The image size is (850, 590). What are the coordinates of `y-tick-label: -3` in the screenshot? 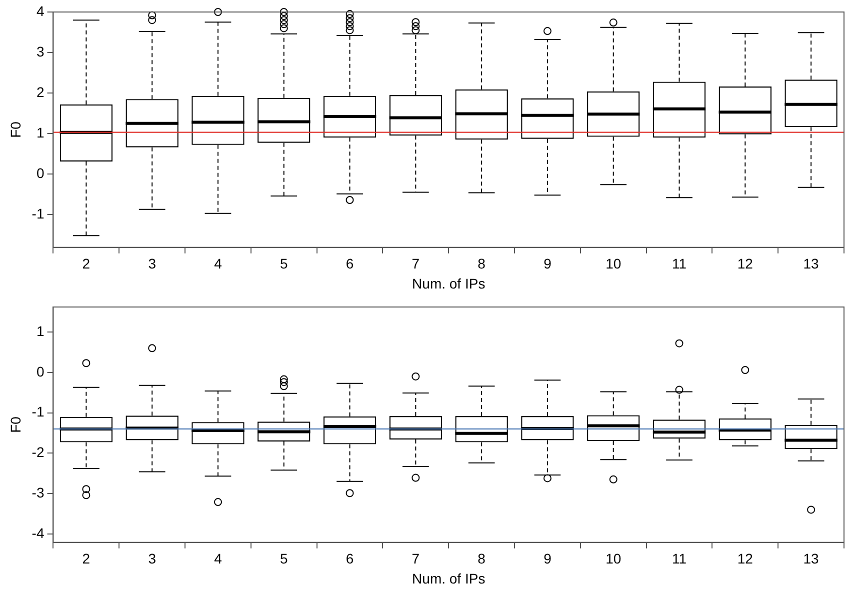 It's located at (38, 492).